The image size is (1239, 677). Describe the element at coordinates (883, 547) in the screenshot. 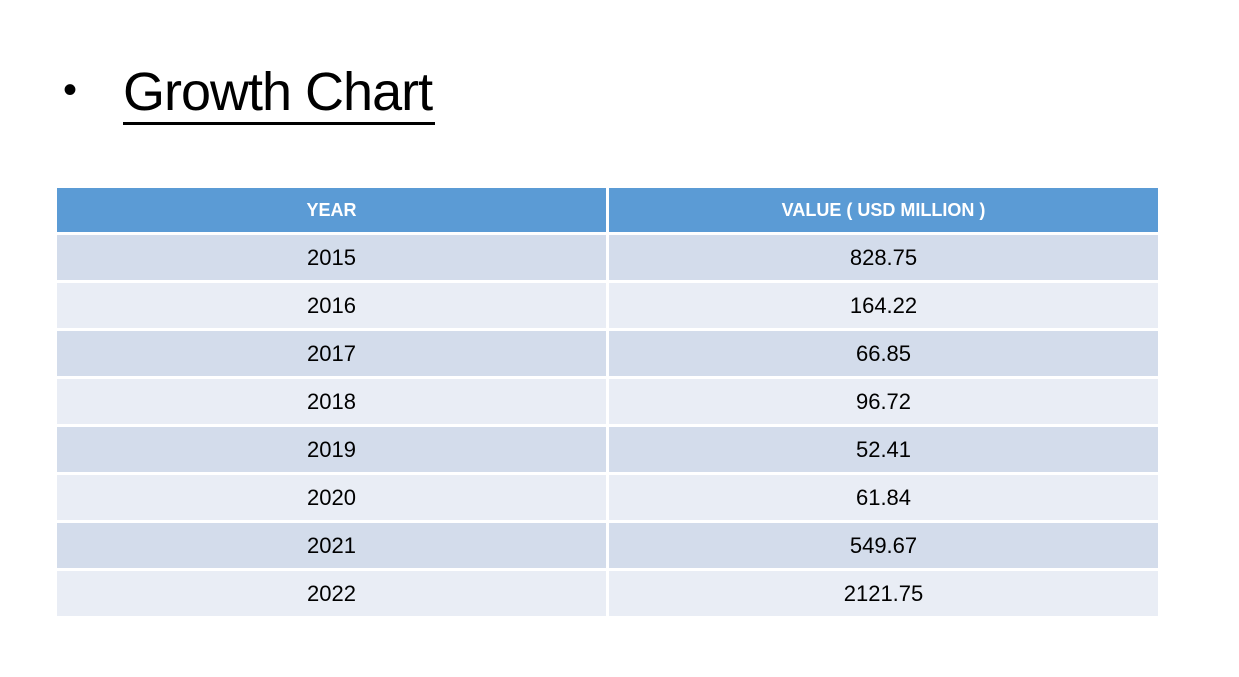

I see `value-cell: 549.67` at that location.